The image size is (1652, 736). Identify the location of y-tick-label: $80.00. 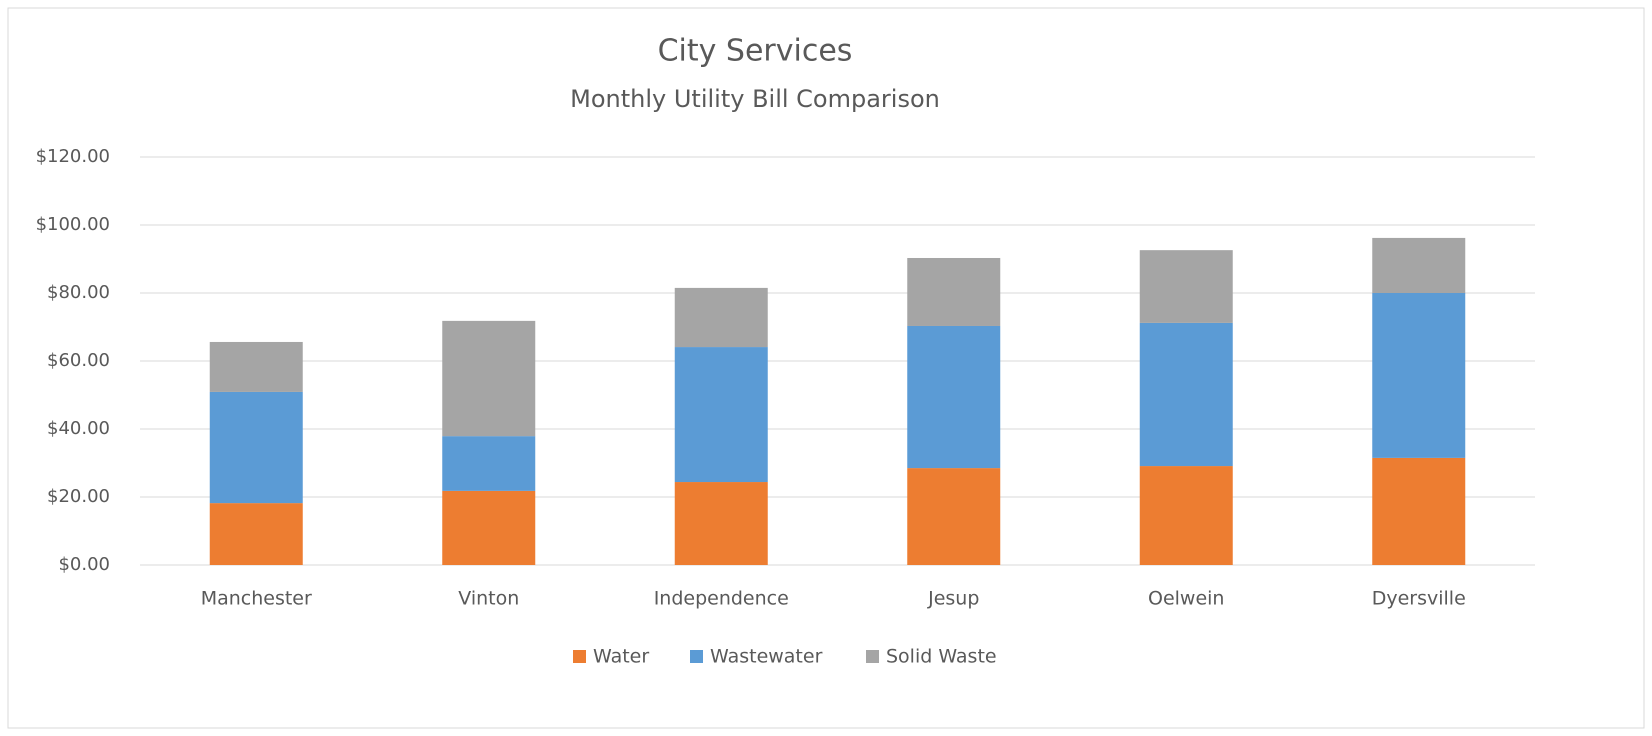
(78, 292).